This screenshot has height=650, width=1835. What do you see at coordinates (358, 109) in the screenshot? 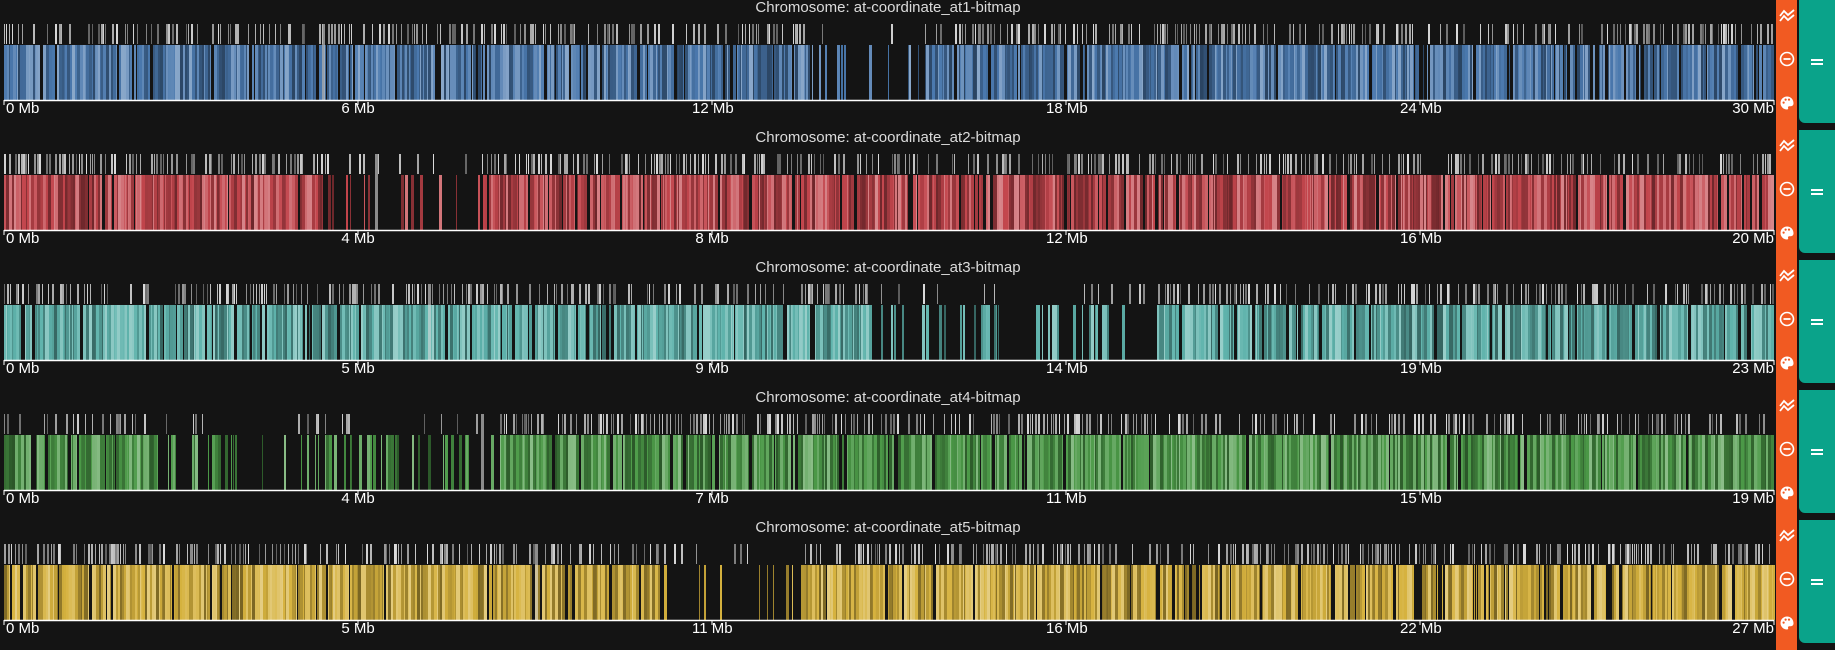
I see `axis-tick-label: 6 Mb` at bounding box center [358, 109].